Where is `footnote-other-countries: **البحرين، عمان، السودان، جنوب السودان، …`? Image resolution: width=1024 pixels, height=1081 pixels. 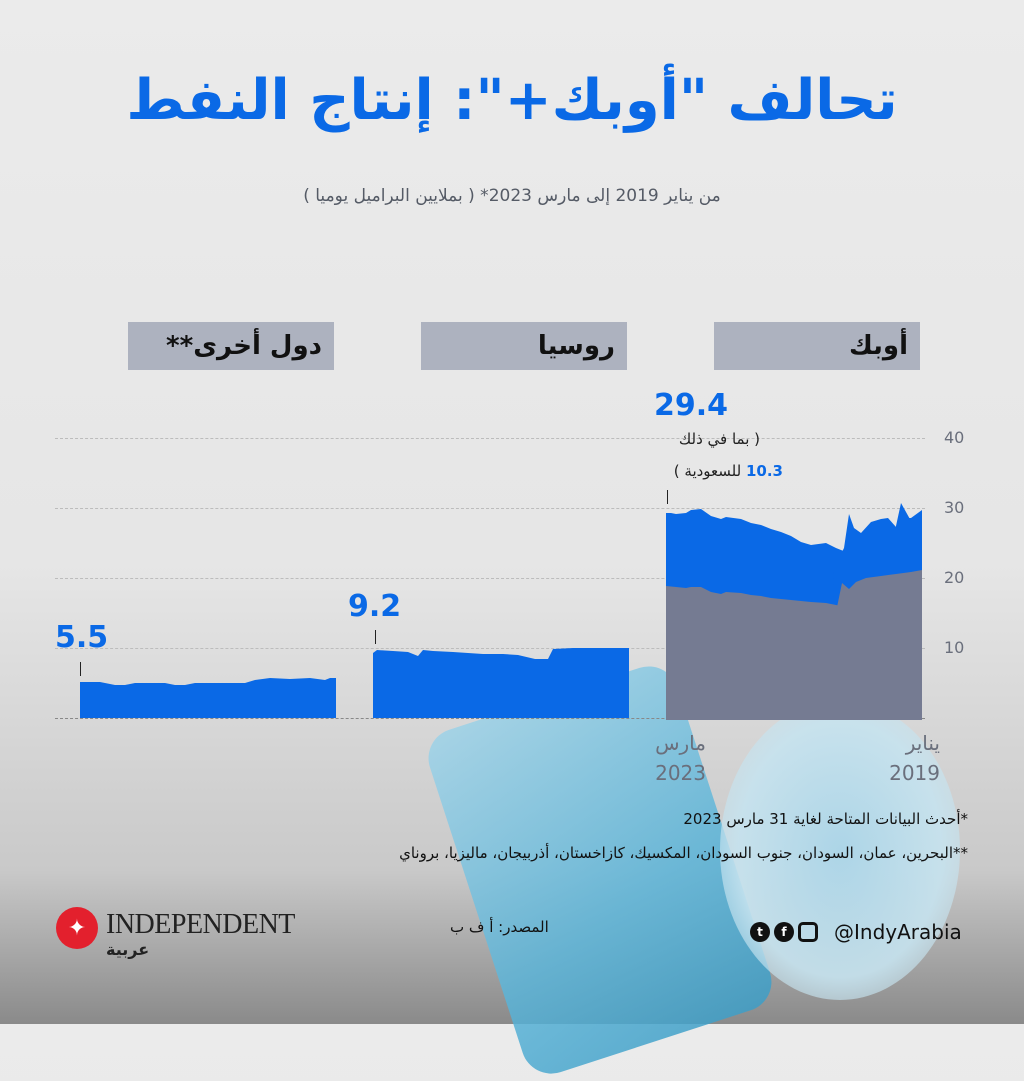 footnote-other-countries: **البحرين، عمان، السودان، جنوب السودان، … is located at coordinates (683, 853).